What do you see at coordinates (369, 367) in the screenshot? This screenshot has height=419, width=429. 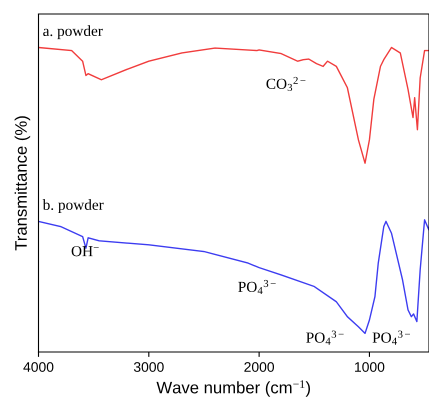 I see `x-tick-label: 1000` at bounding box center [369, 367].